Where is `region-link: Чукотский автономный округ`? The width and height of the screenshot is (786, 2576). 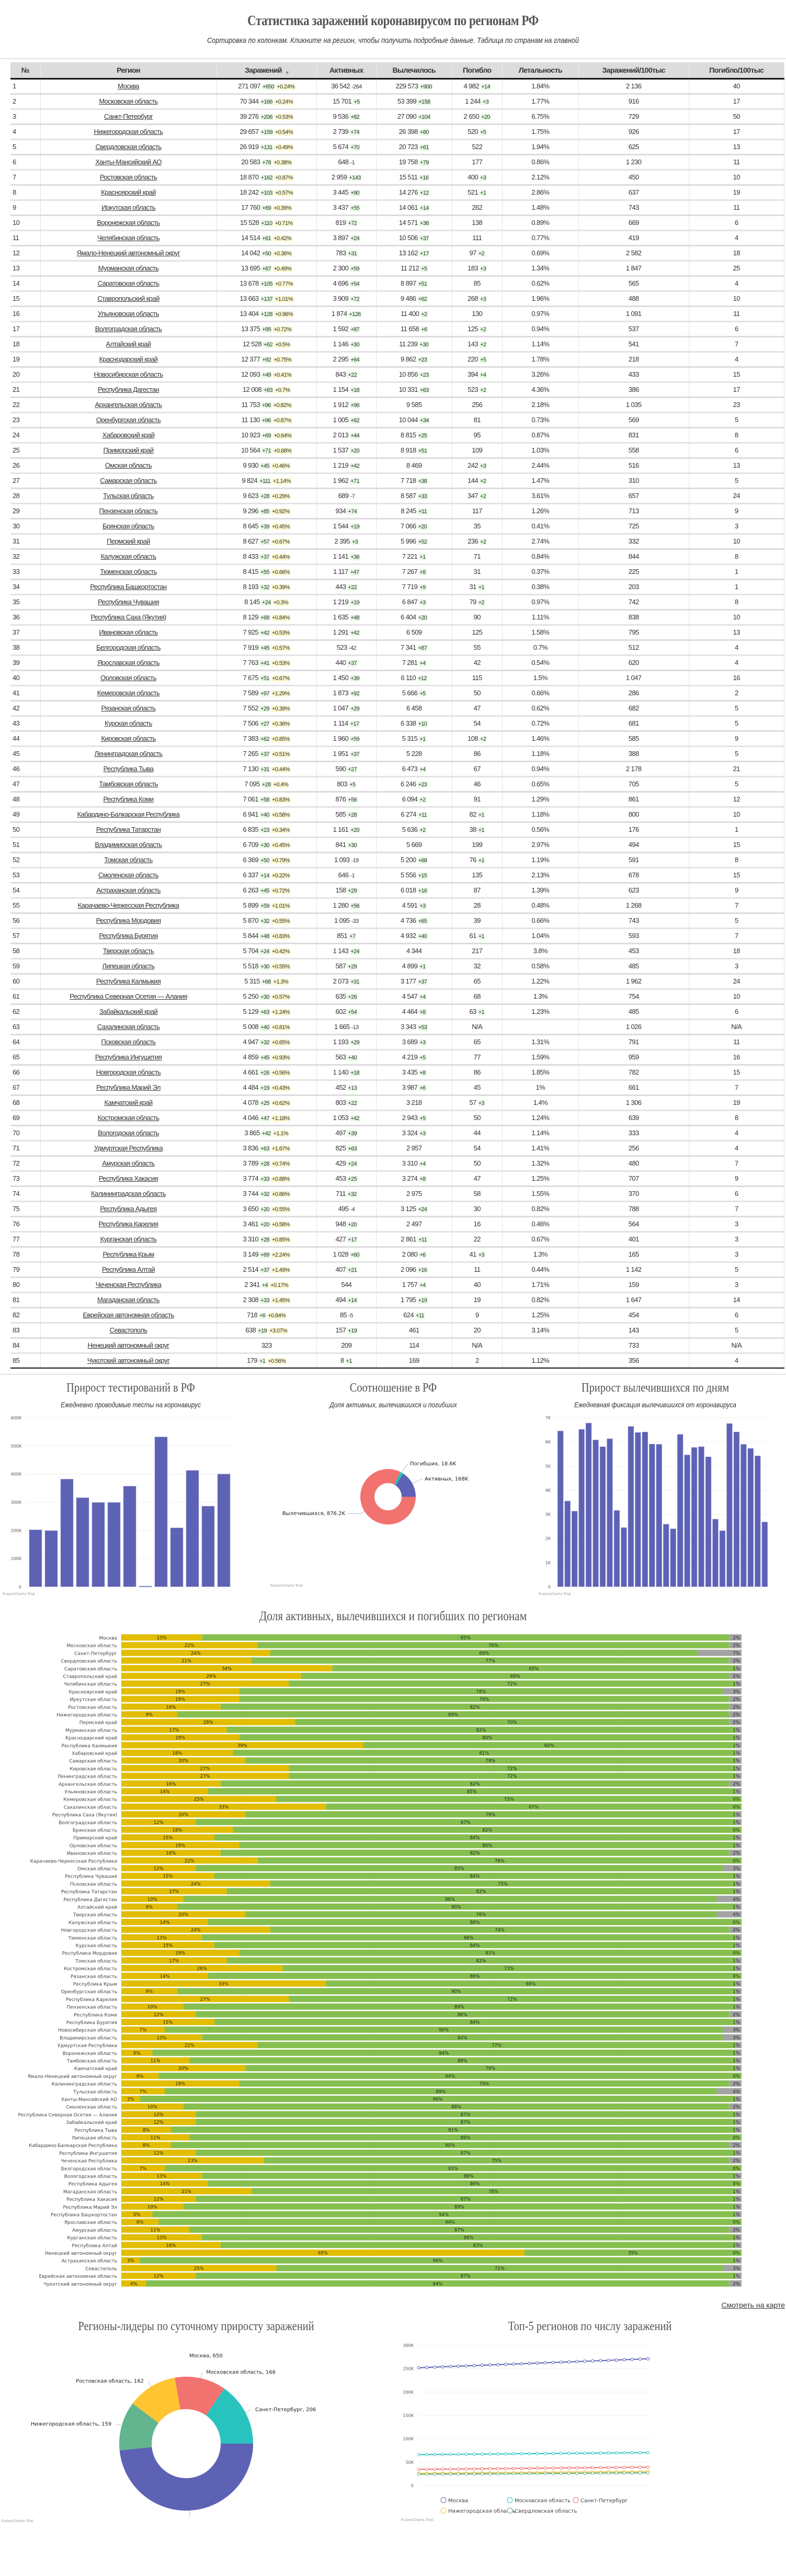 region-link: Чукотский автономный округ is located at coordinates (128, 1361).